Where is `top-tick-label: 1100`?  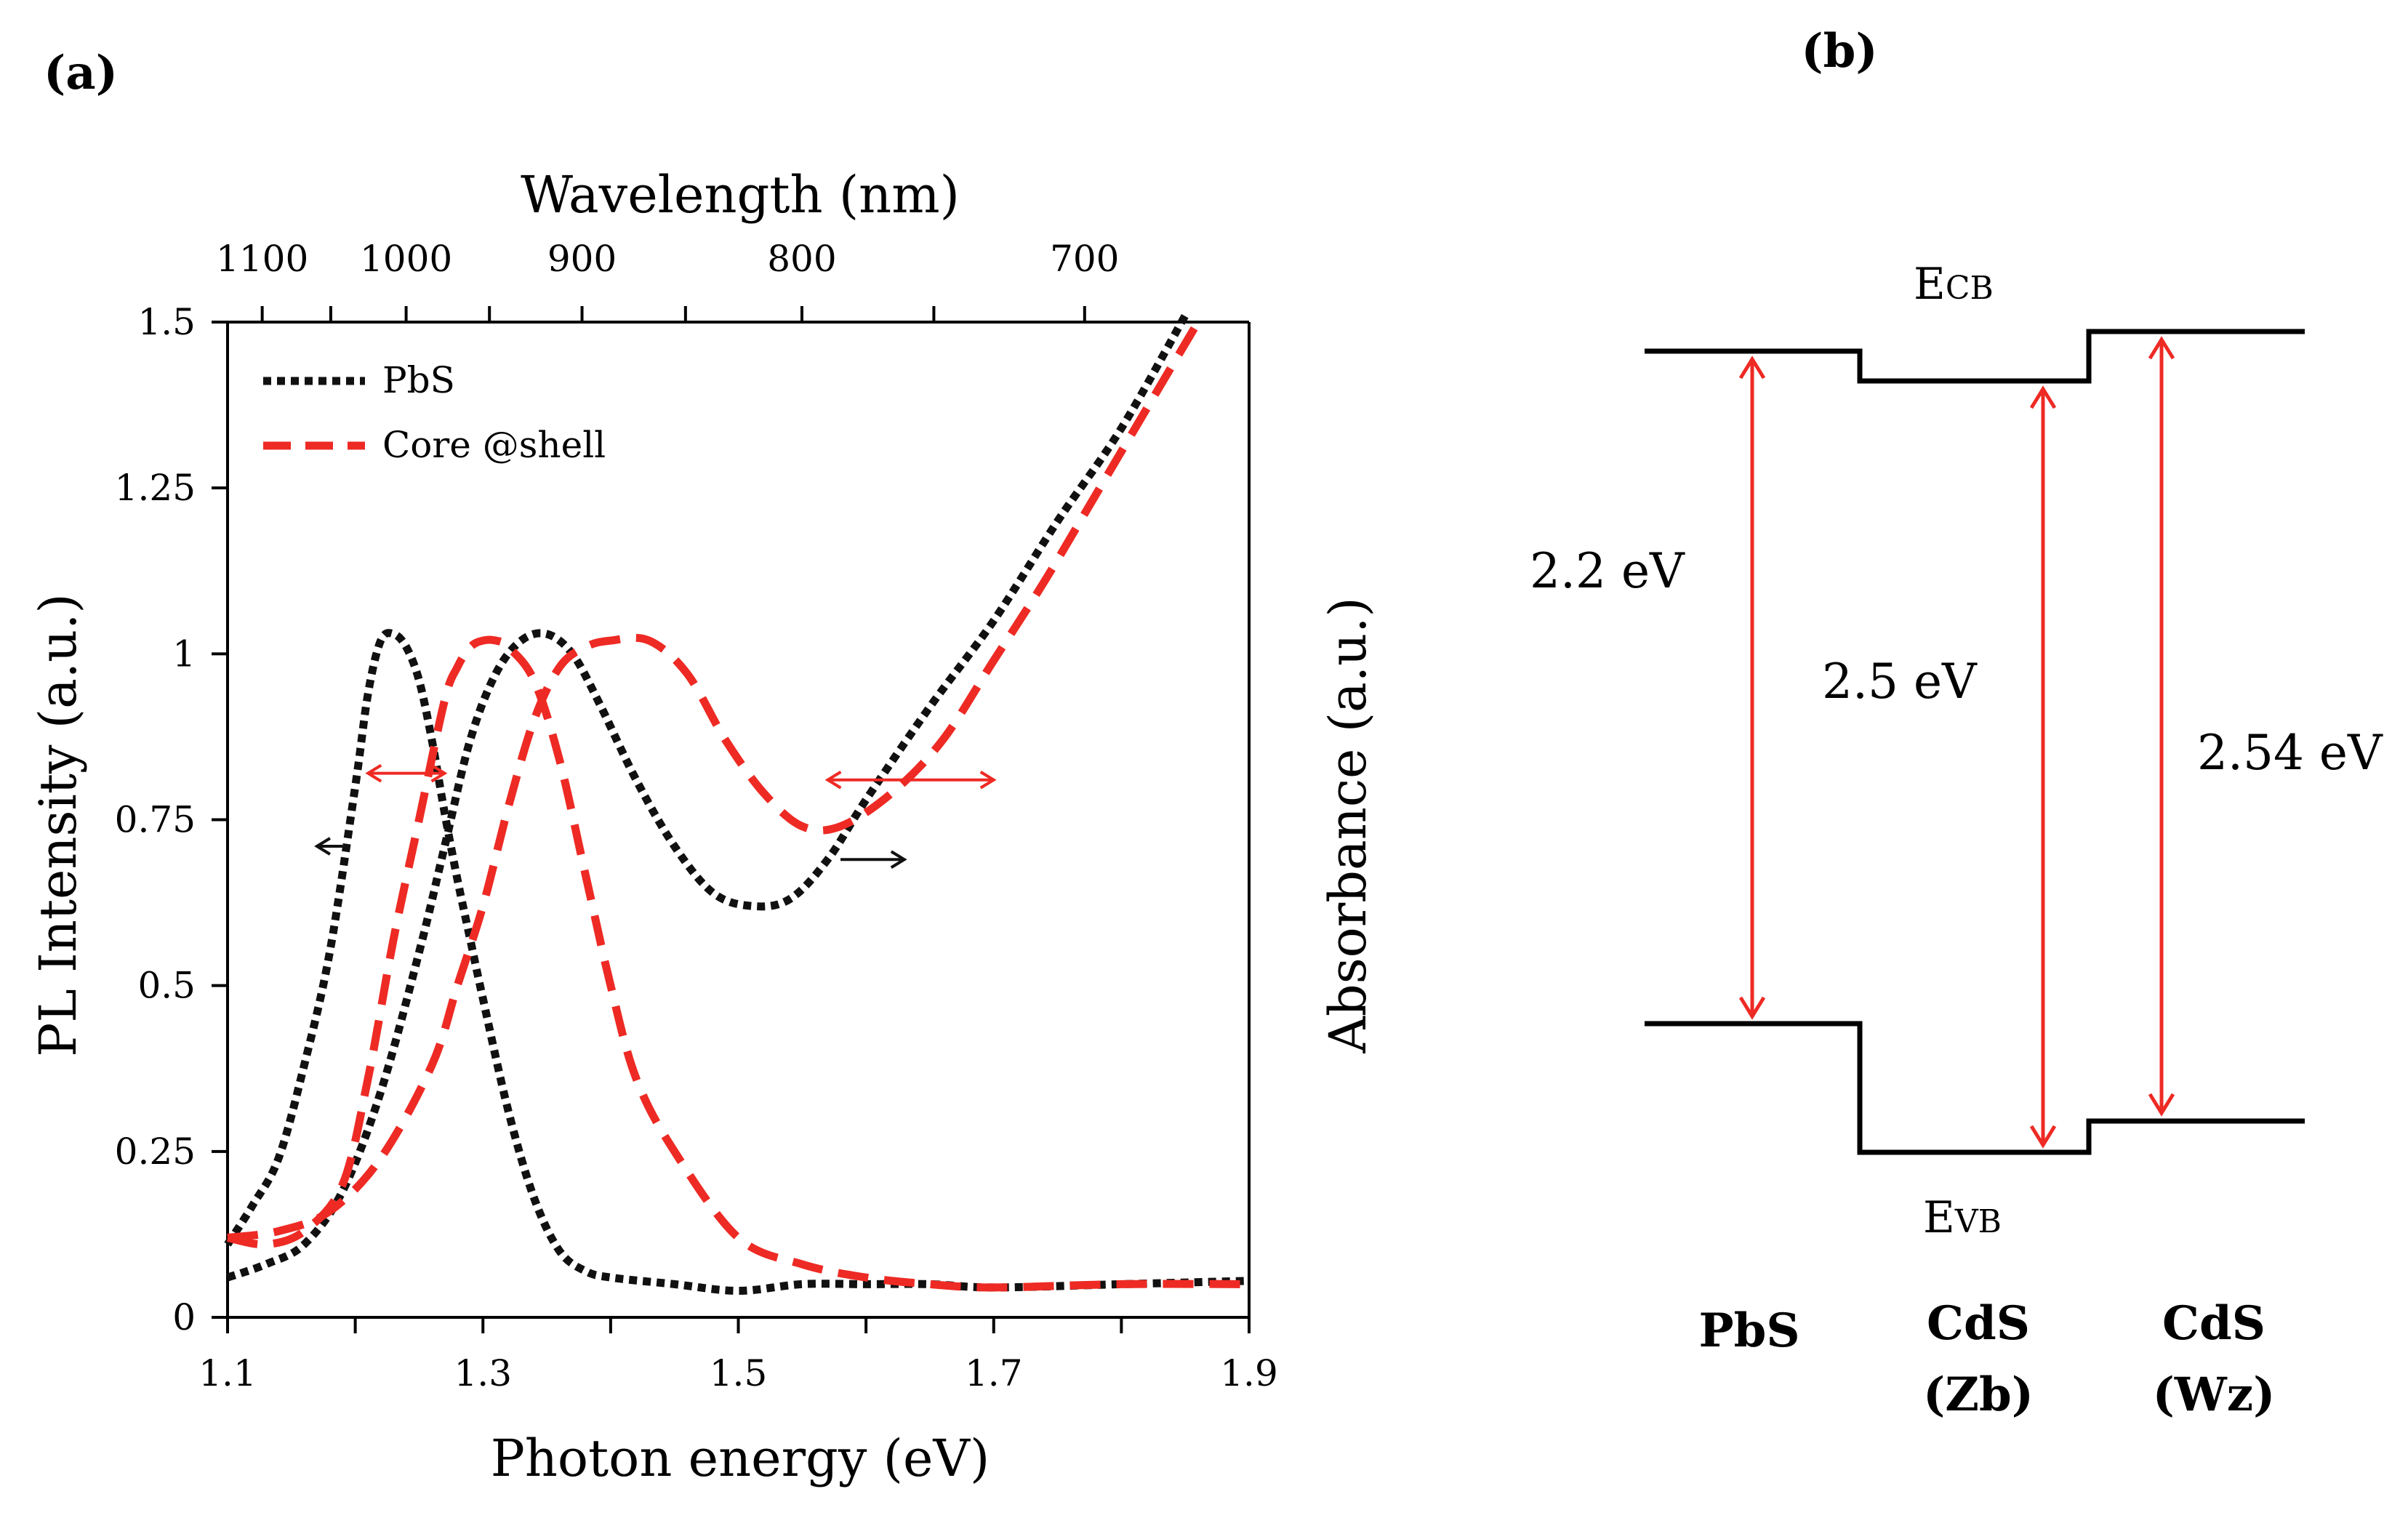 top-tick-label: 1100 is located at coordinates (262, 259).